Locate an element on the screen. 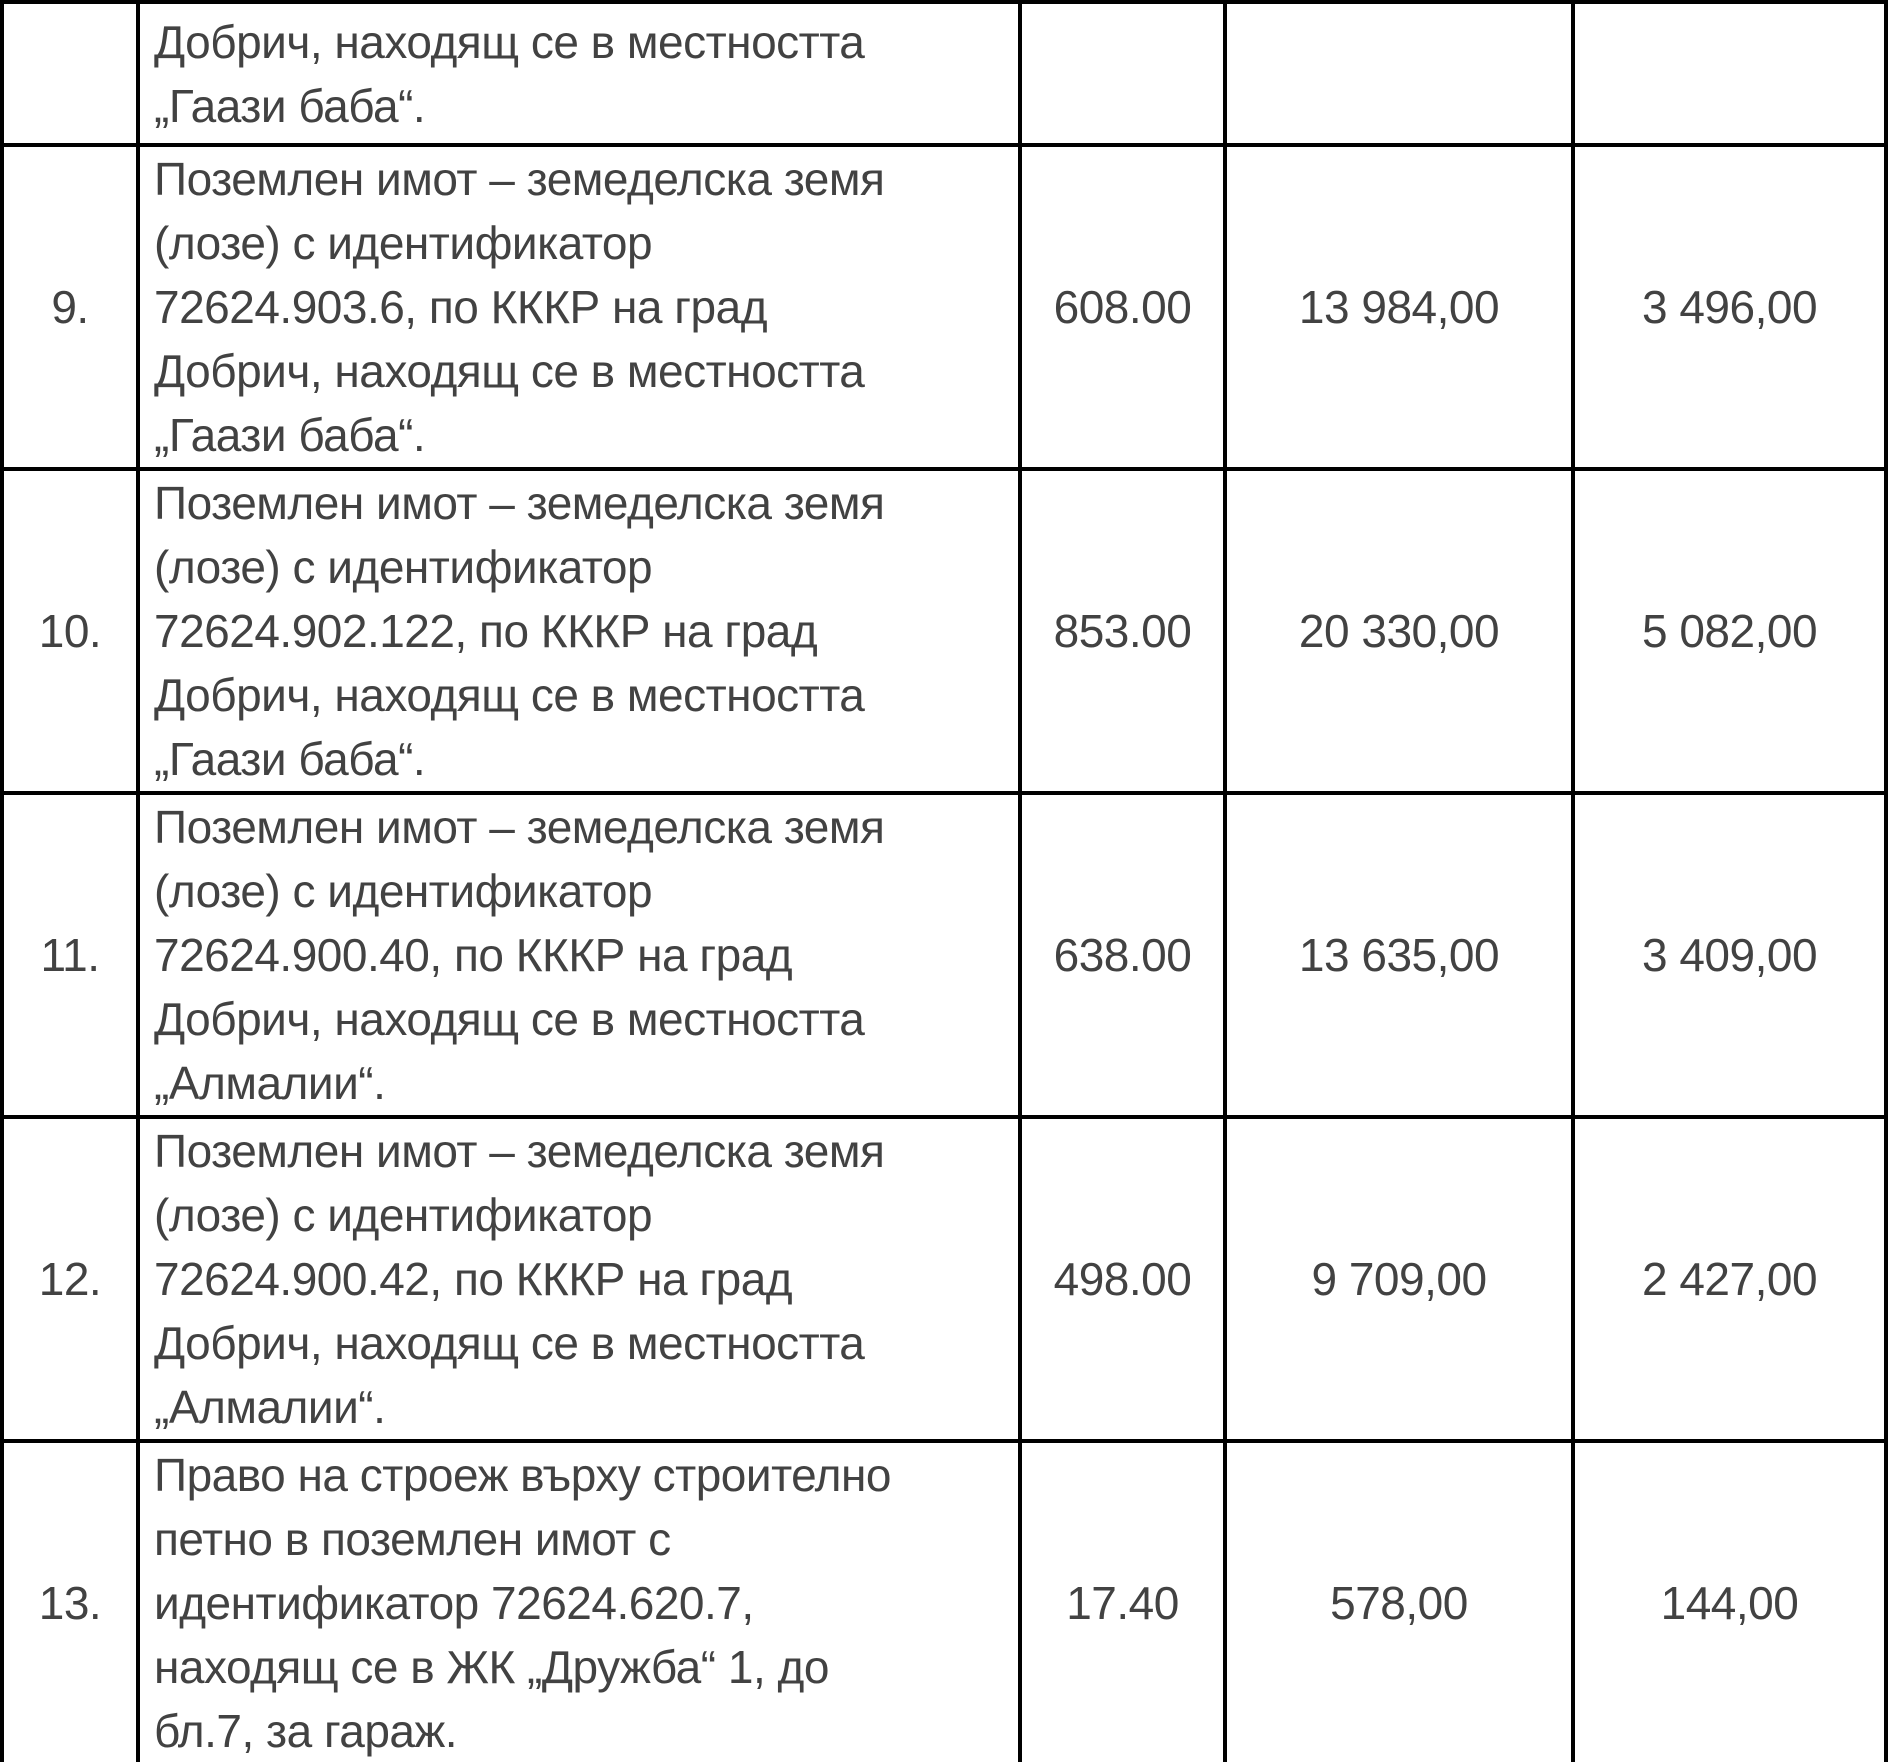  row-number-cell: 9. is located at coordinates (70, 307).